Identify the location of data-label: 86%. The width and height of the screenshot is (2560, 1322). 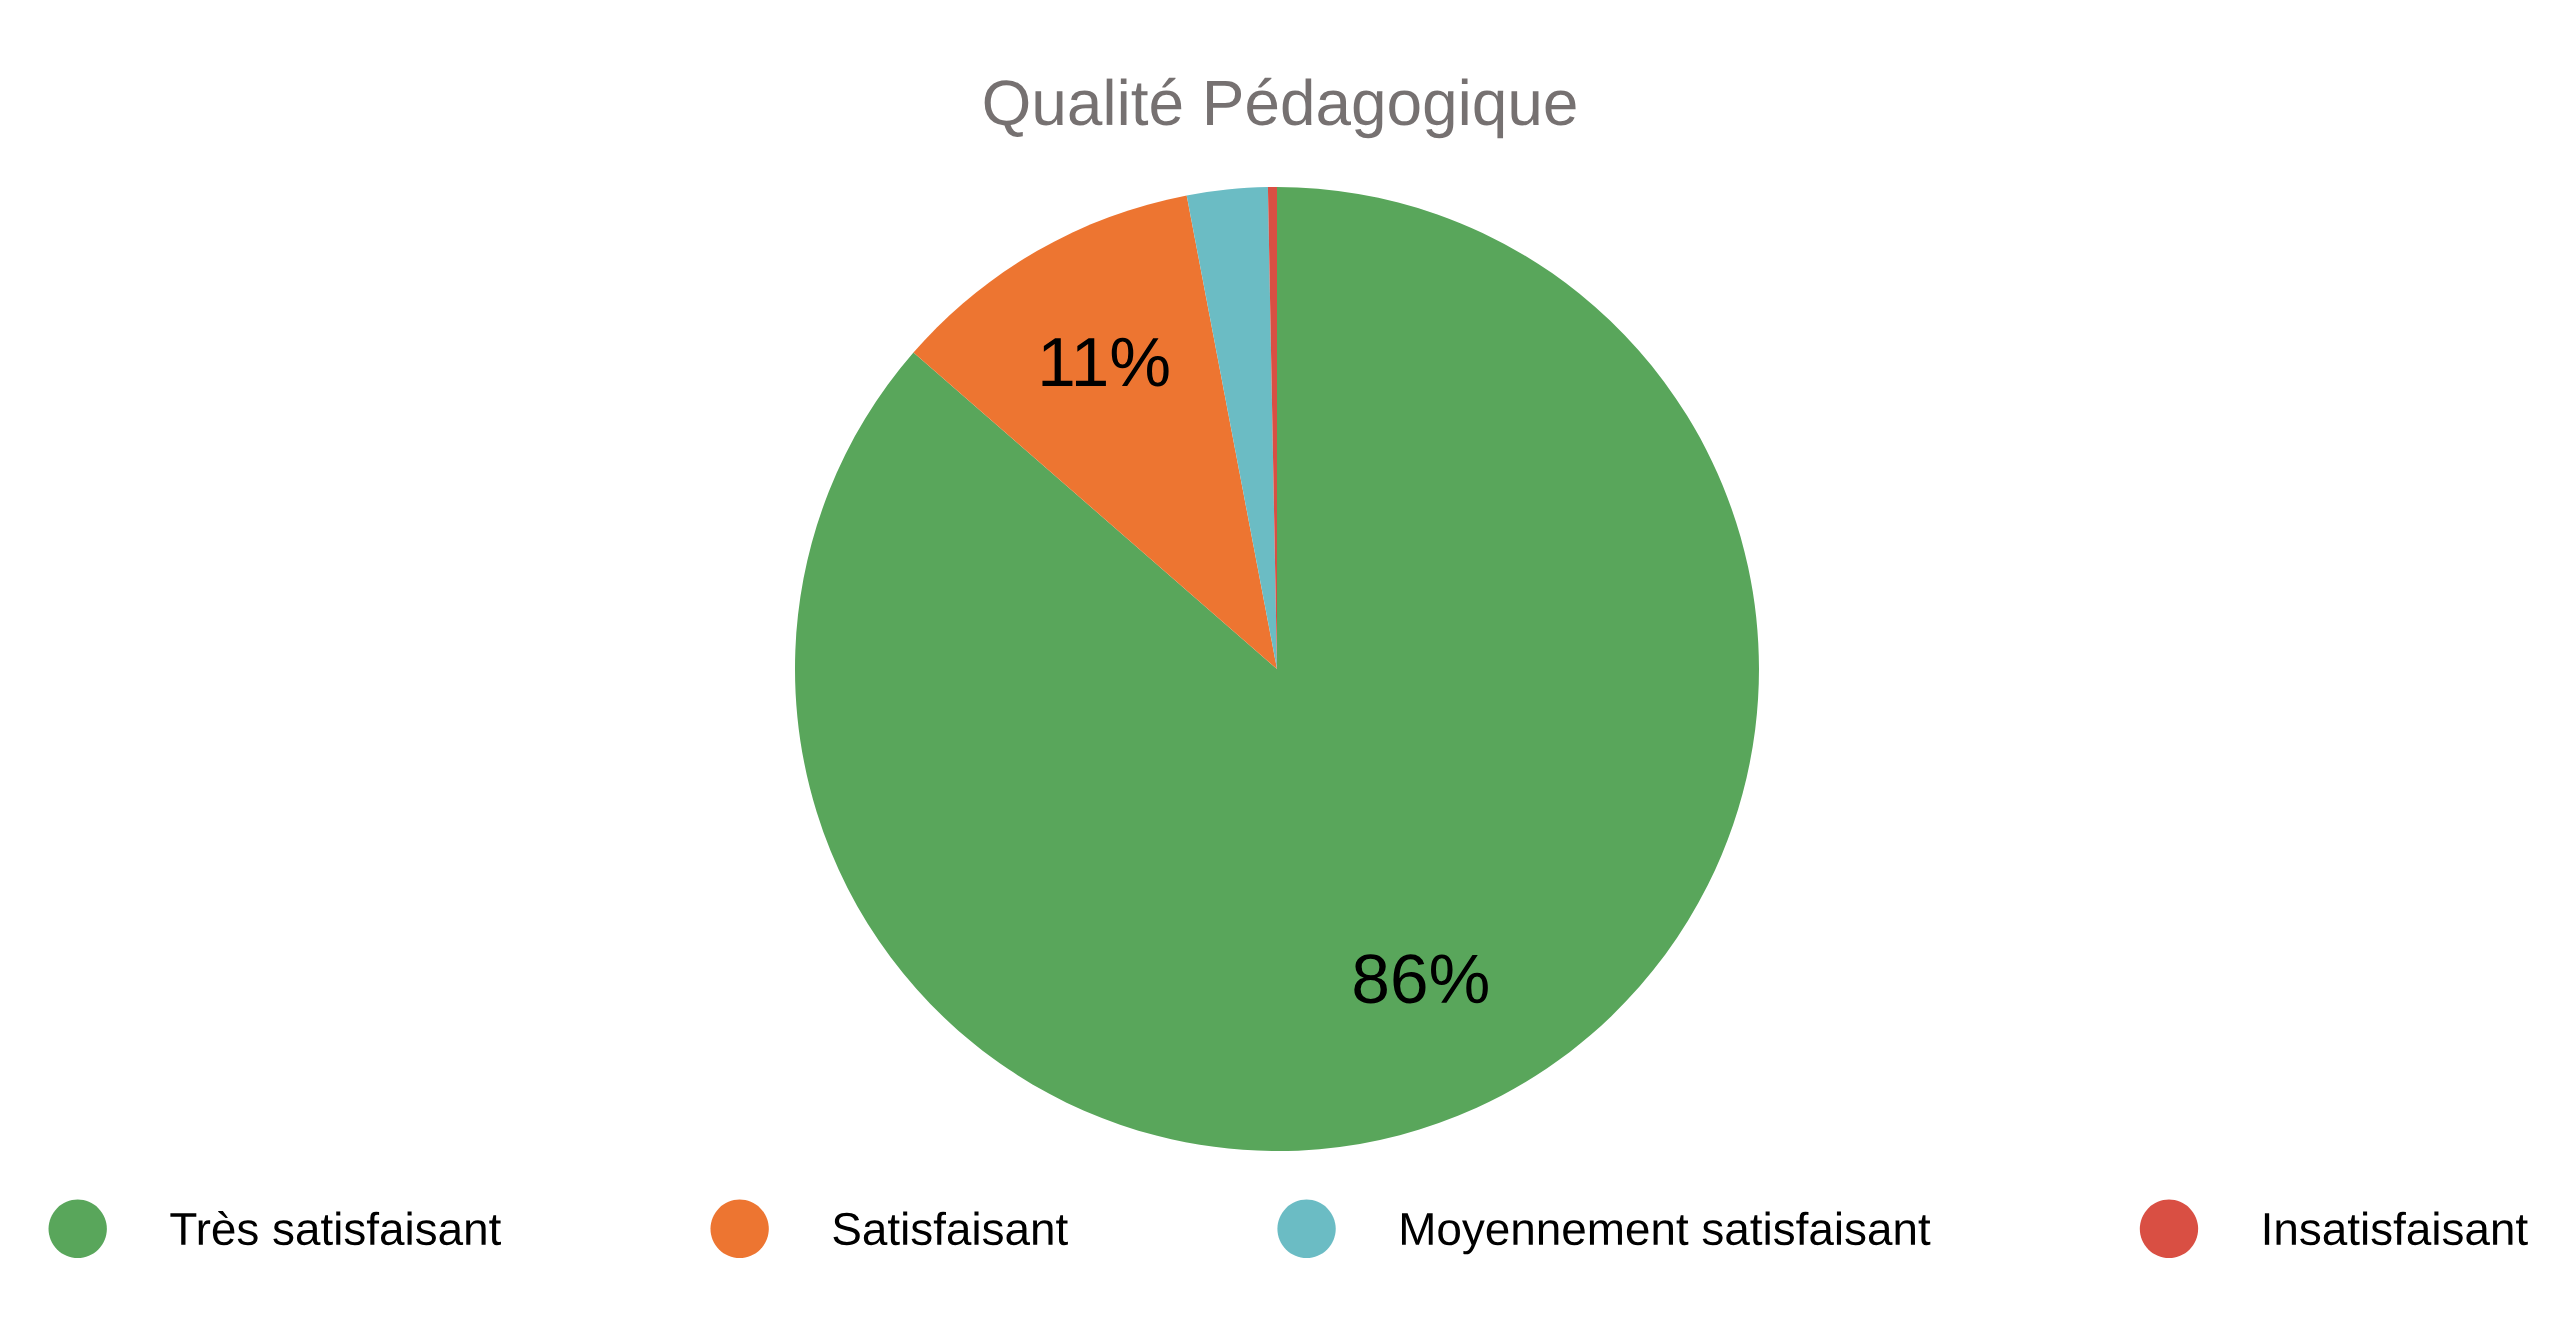
(1421, 979).